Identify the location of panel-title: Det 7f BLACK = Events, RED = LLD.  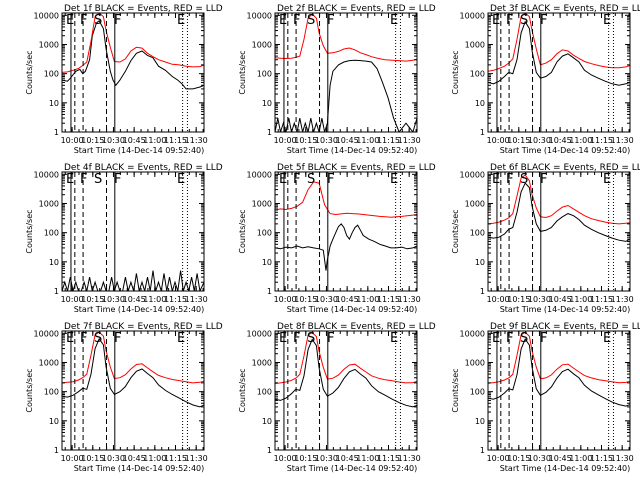
(143, 327).